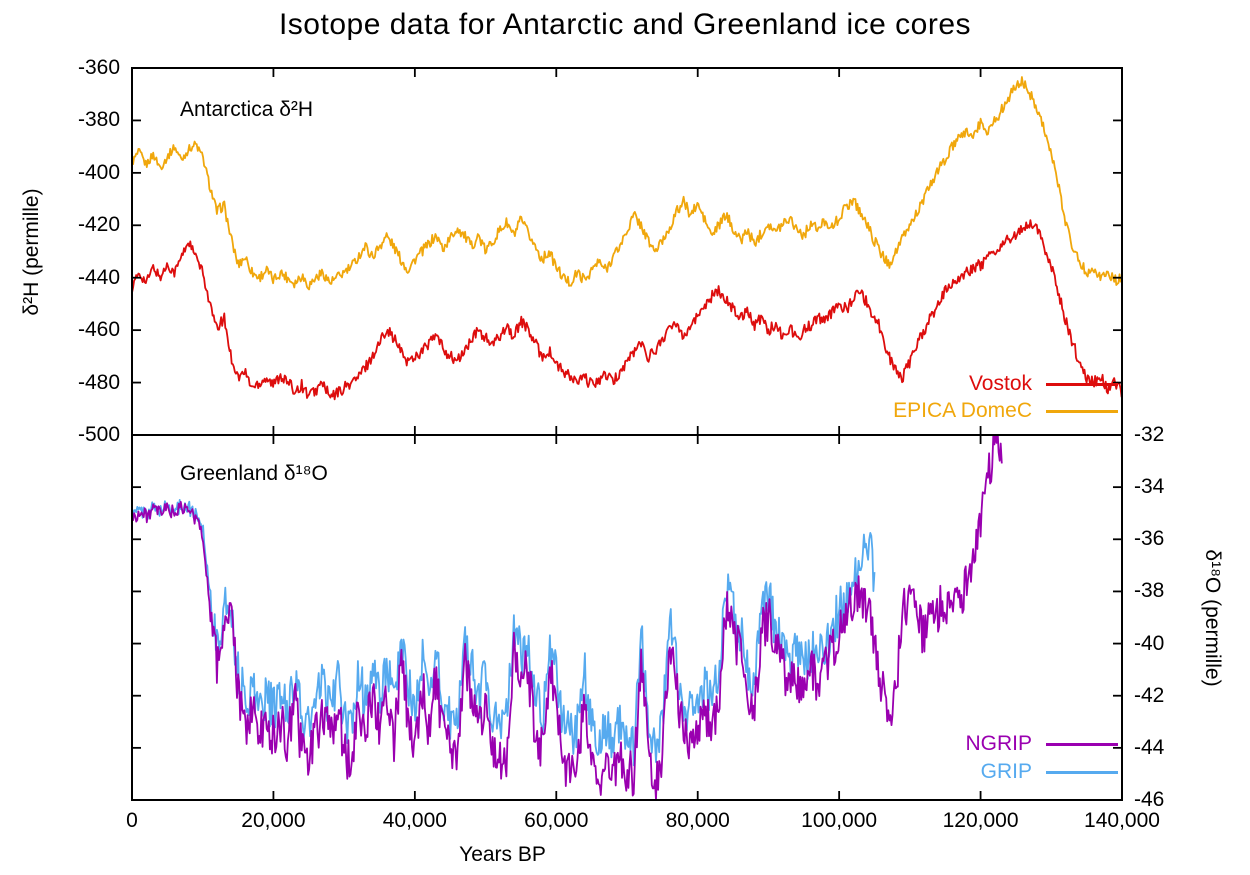 The height and width of the screenshot is (875, 1250). What do you see at coordinates (1122, 820) in the screenshot?
I see `xtick-label: 140,000` at bounding box center [1122, 820].